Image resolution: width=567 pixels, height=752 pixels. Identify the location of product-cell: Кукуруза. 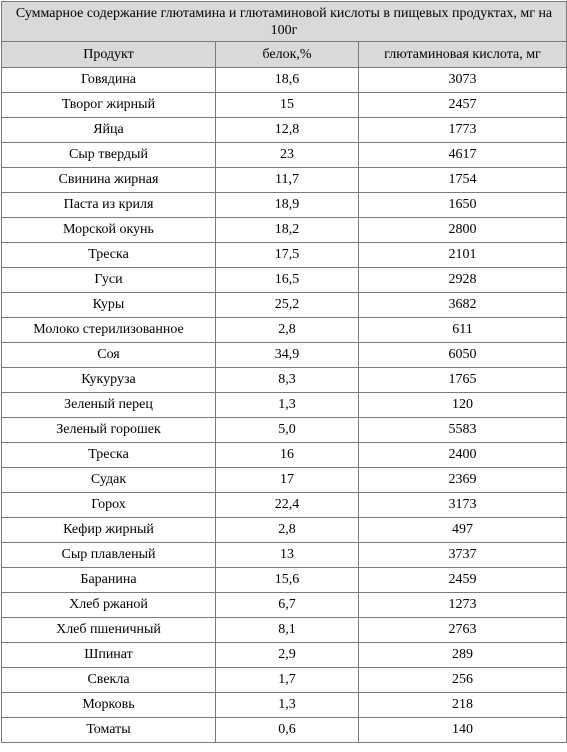
(108, 380).